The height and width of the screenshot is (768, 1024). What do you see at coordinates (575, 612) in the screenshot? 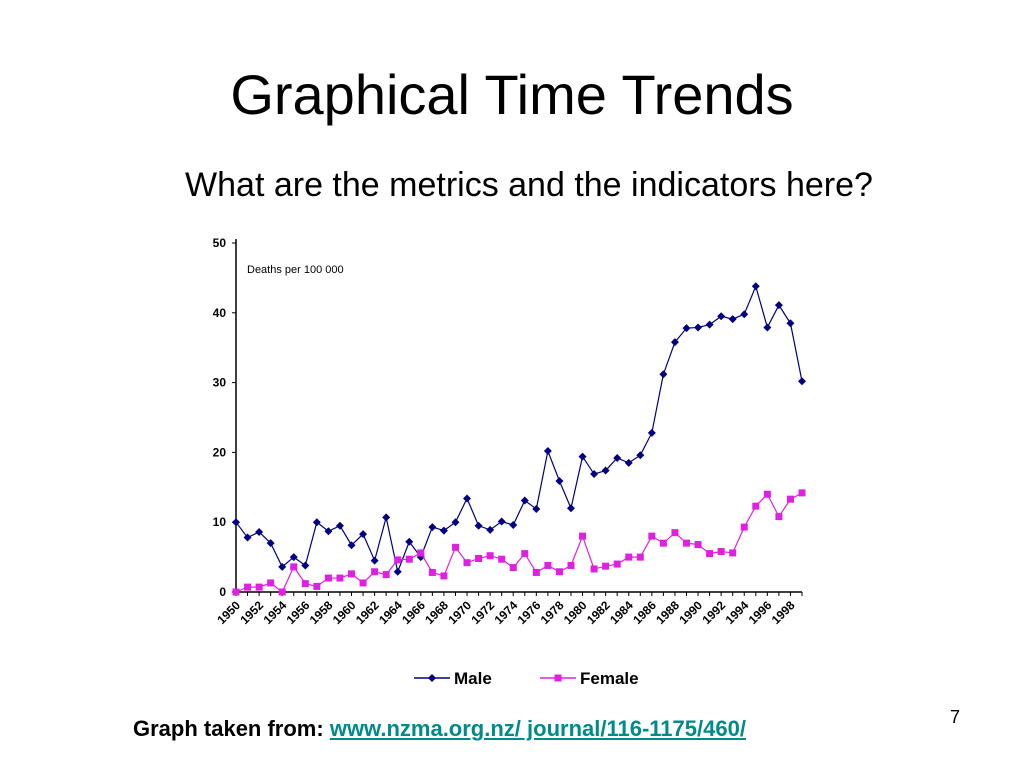
I see `x-tick-label: 1980` at bounding box center [575, 612].